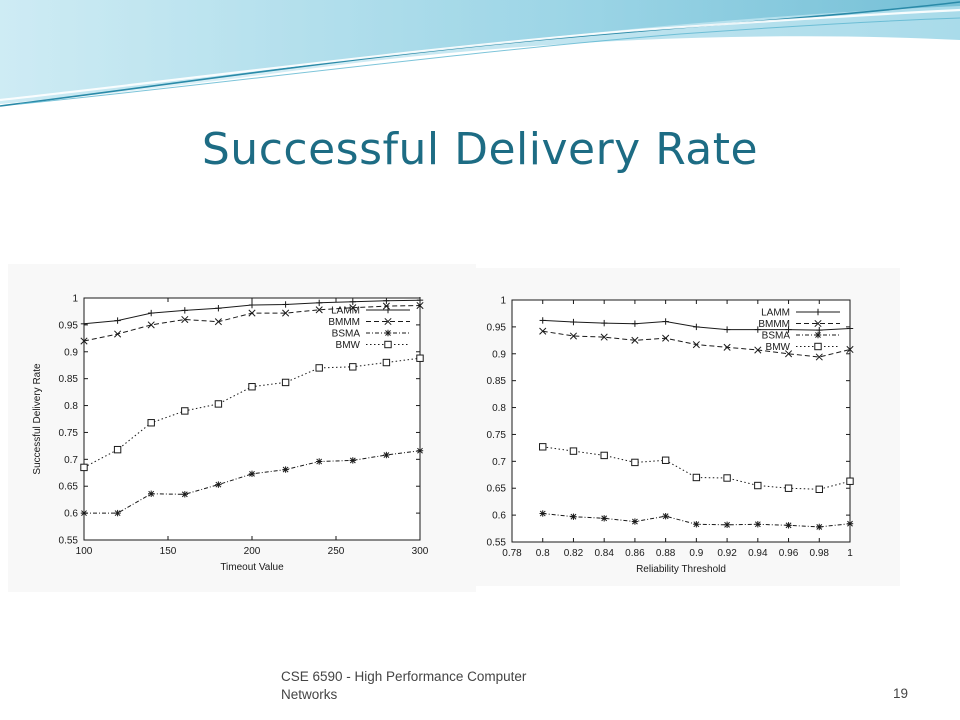 This screenshot has height=720, width=960. Describe the element at coordinates (480, 149) in the screenshot. I see `slide-title: Successful Delivery Rate` at that location.